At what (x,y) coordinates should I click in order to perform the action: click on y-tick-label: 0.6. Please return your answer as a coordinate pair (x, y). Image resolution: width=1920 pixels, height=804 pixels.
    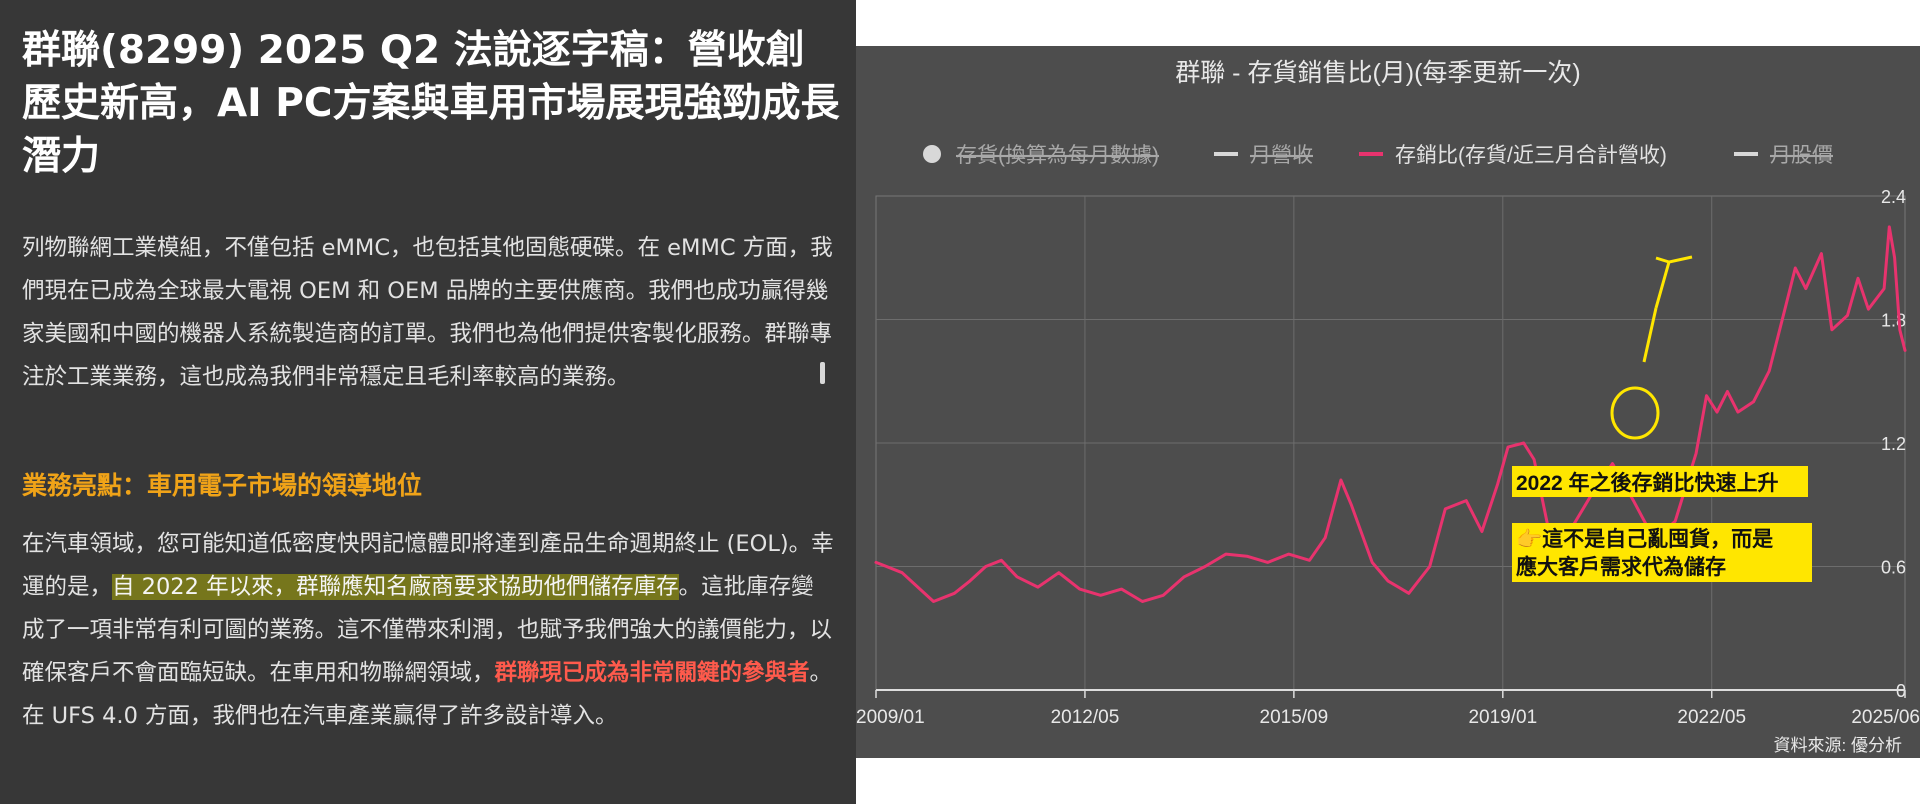
    Looking at the image, I should click on (1893, 568).